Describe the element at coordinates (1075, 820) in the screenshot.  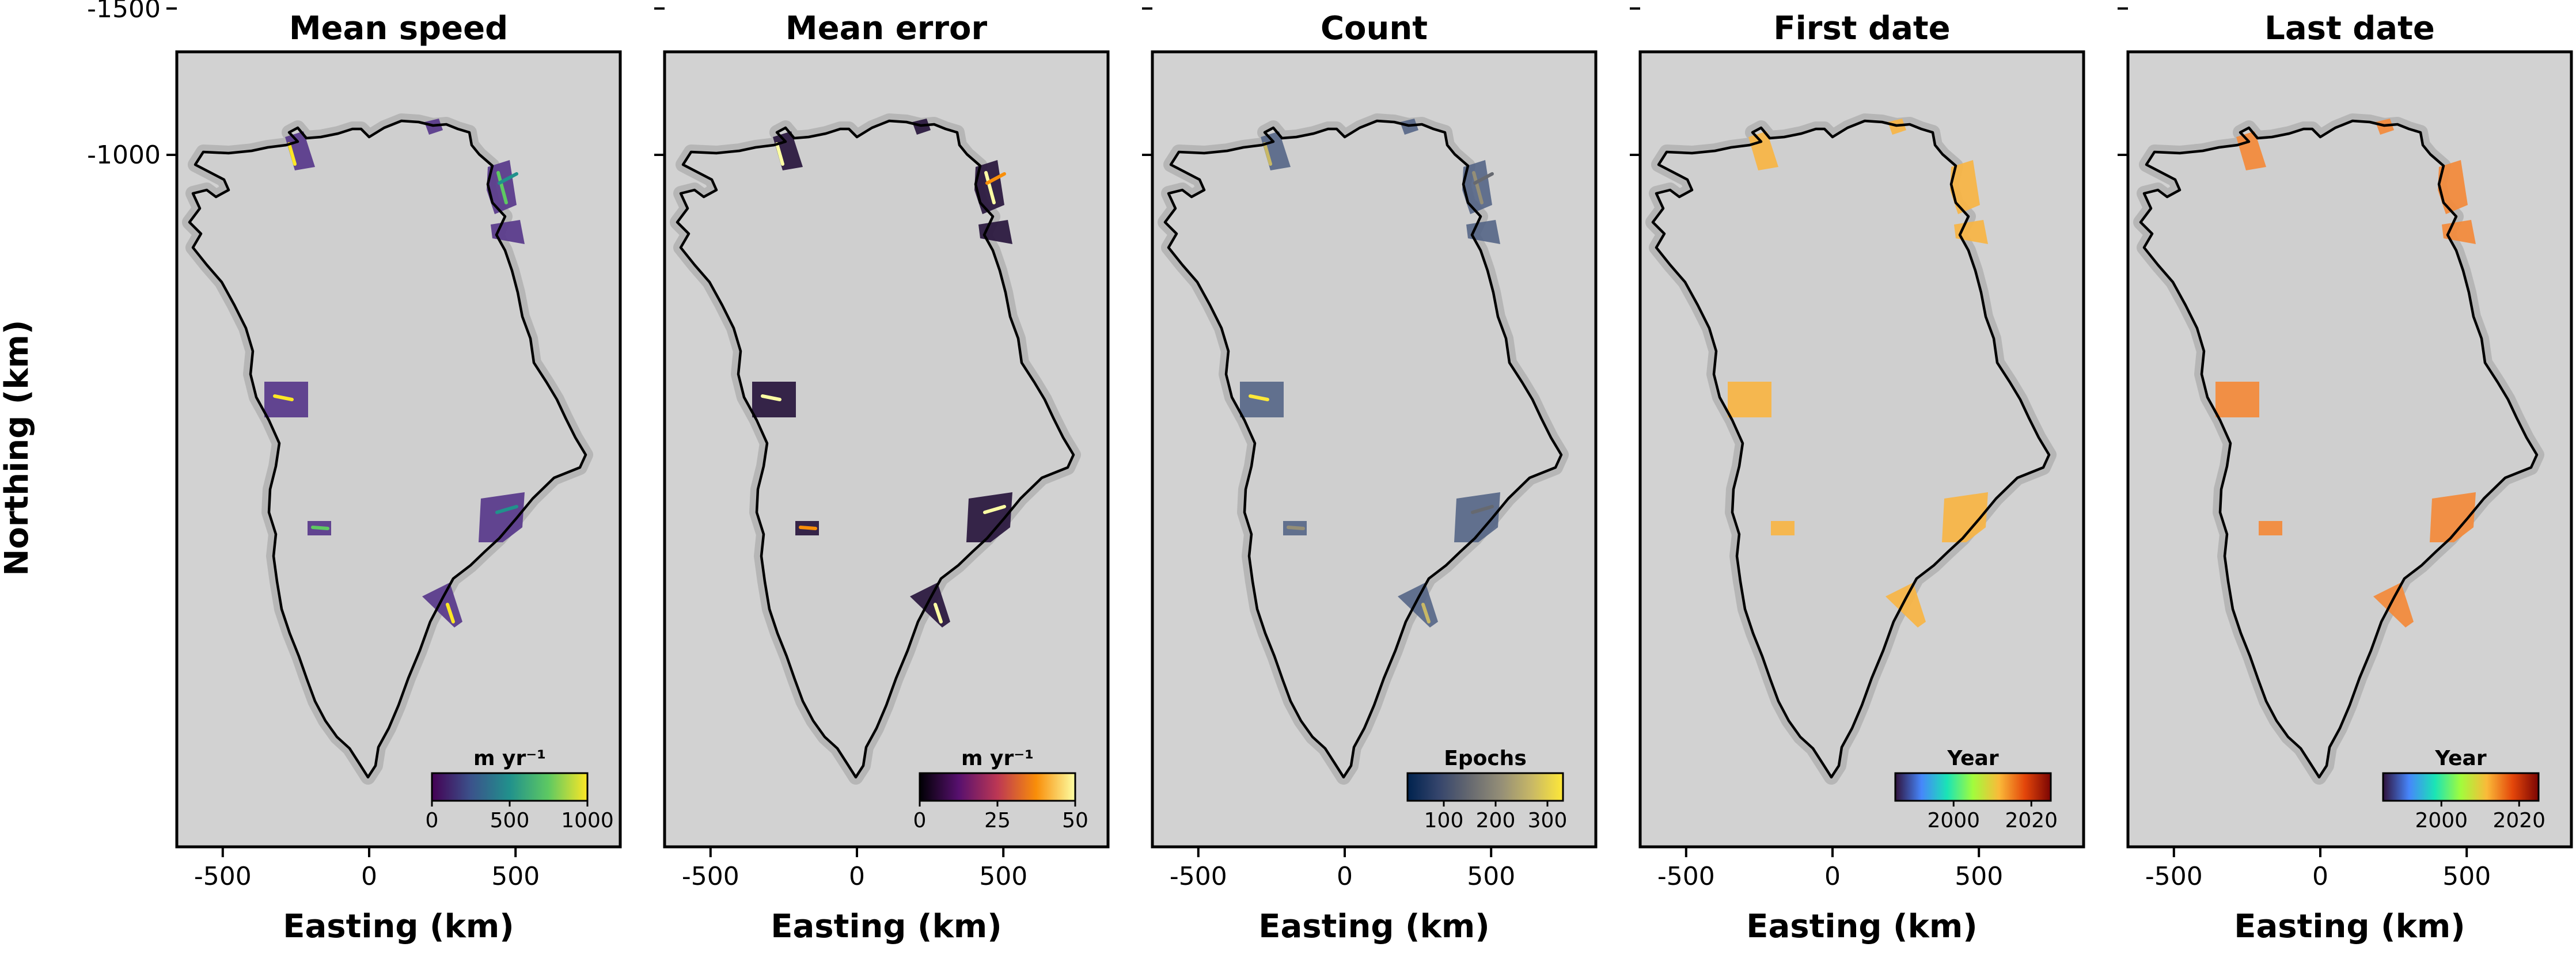
I see `colorbar-tick-label: 50` at that location.